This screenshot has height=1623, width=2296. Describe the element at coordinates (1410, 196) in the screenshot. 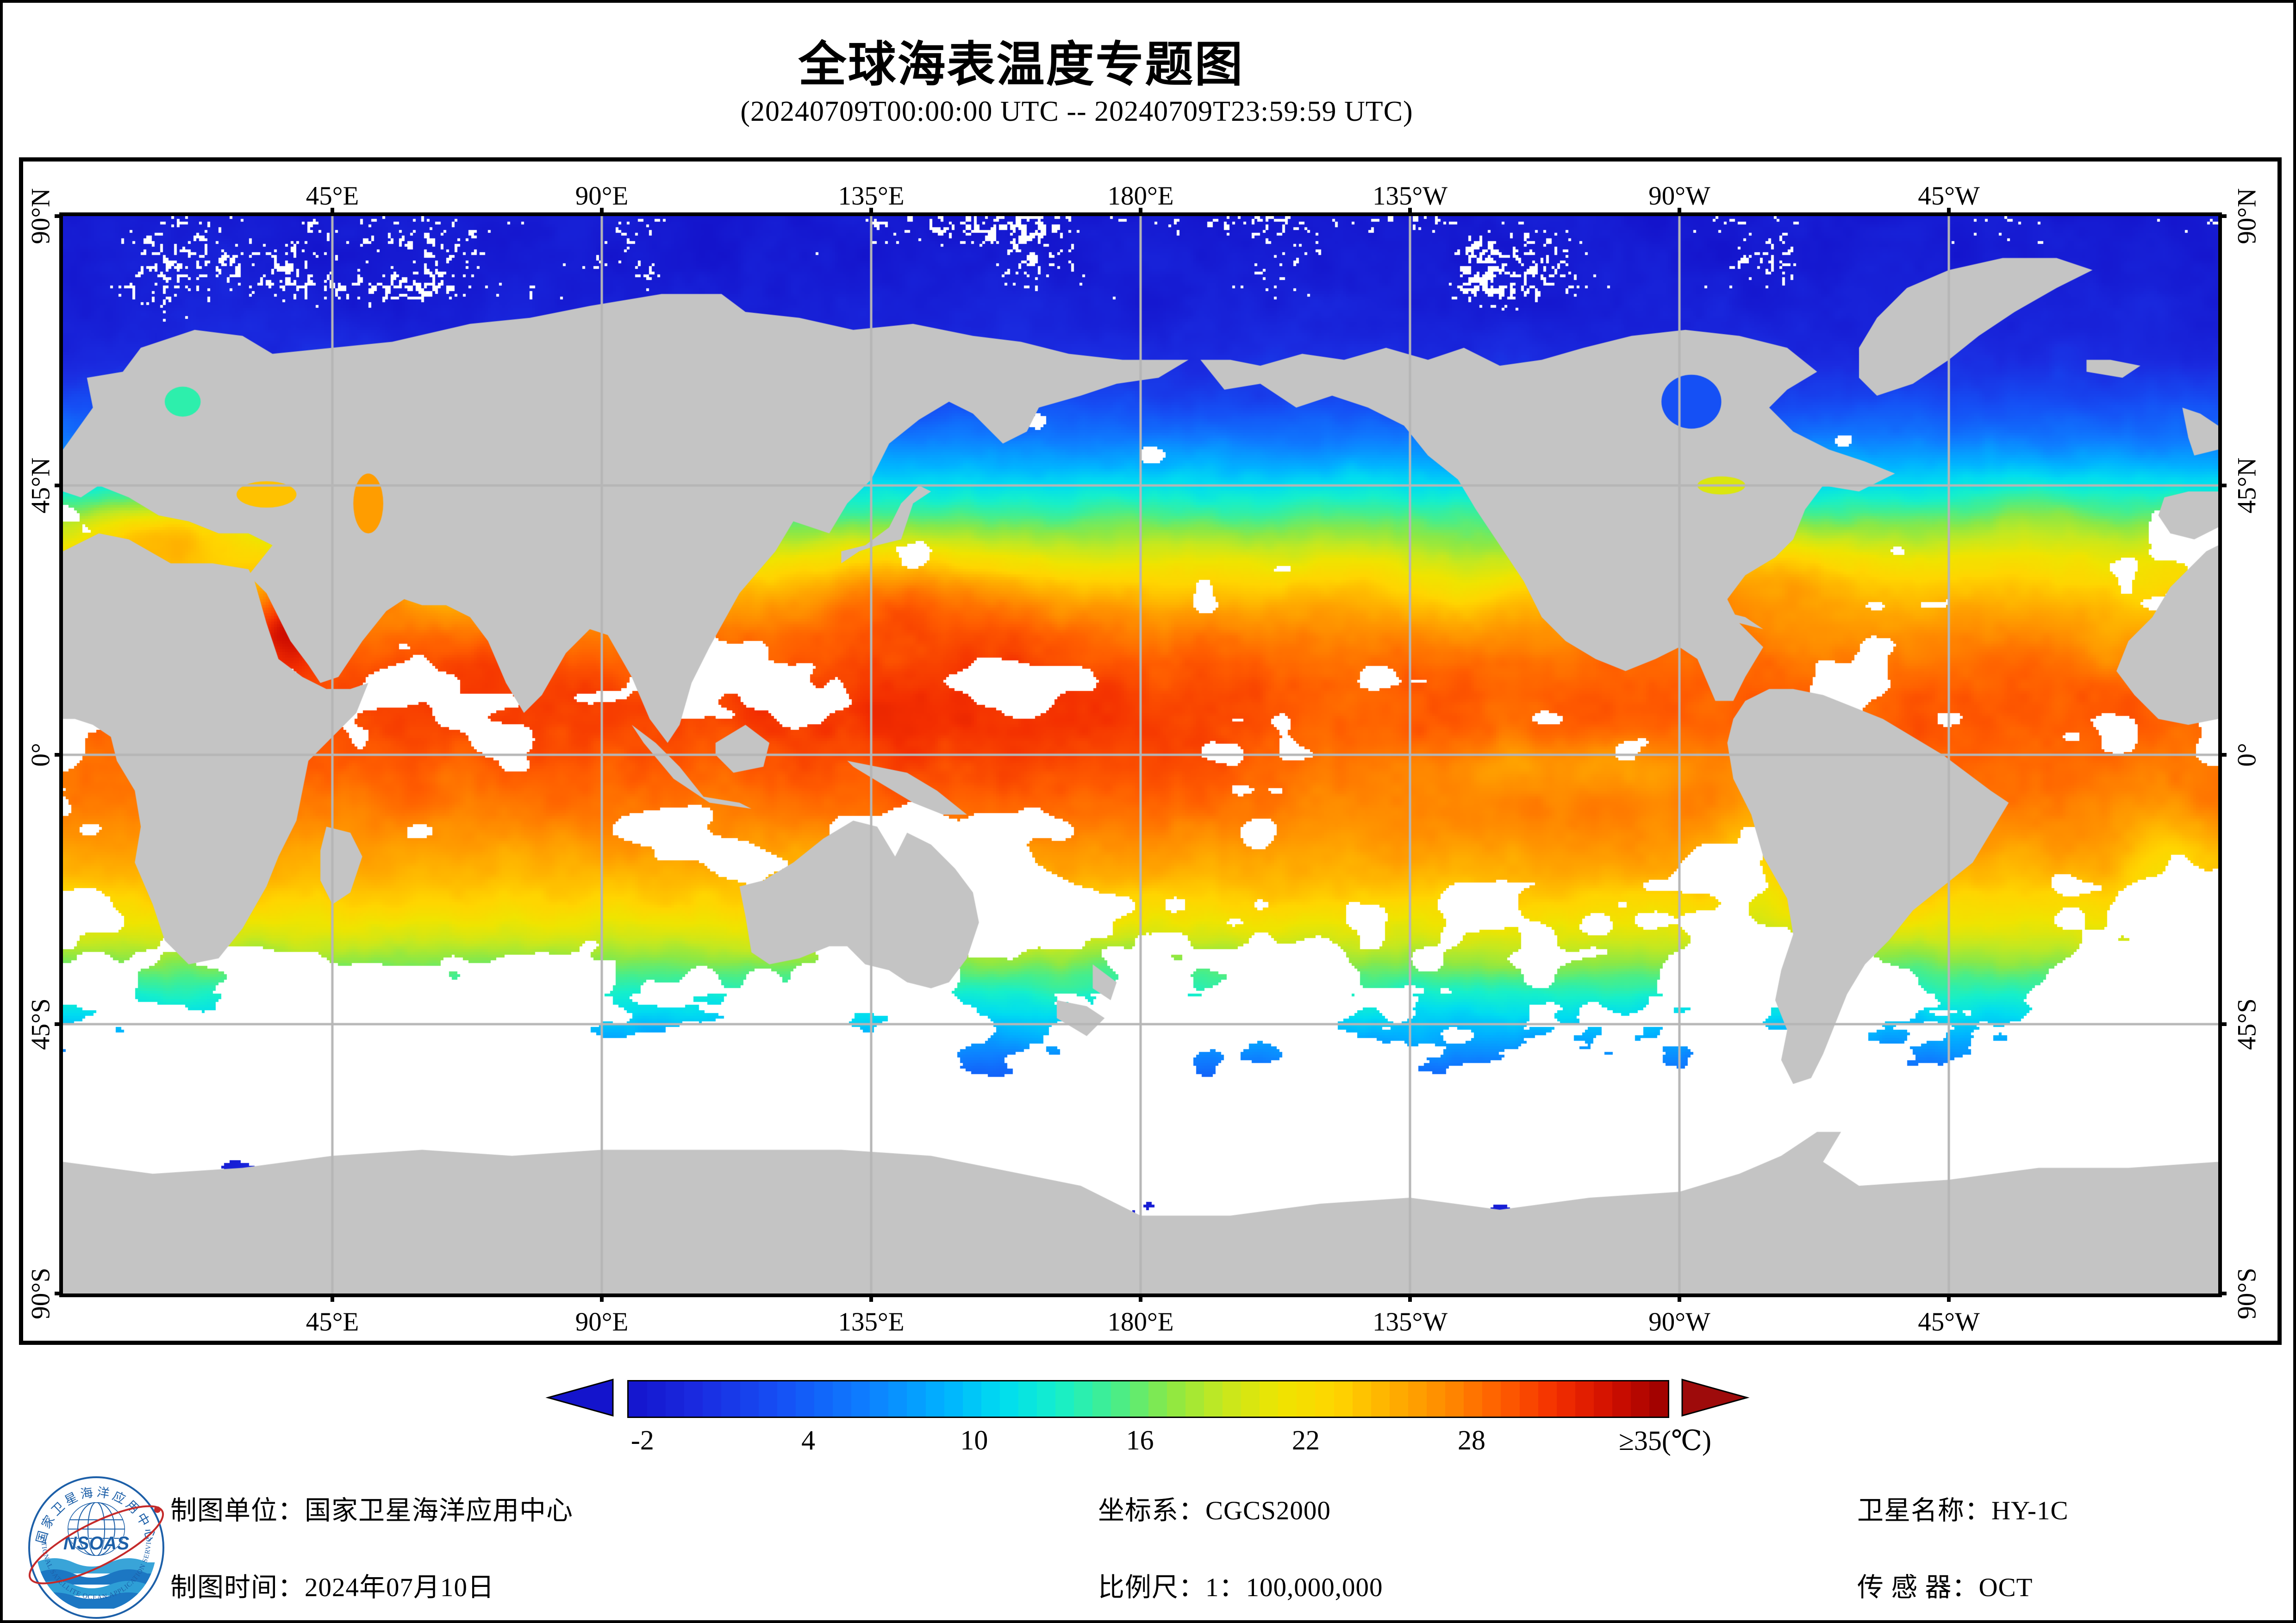

I see `top-axis-label: 135°W` at that location.